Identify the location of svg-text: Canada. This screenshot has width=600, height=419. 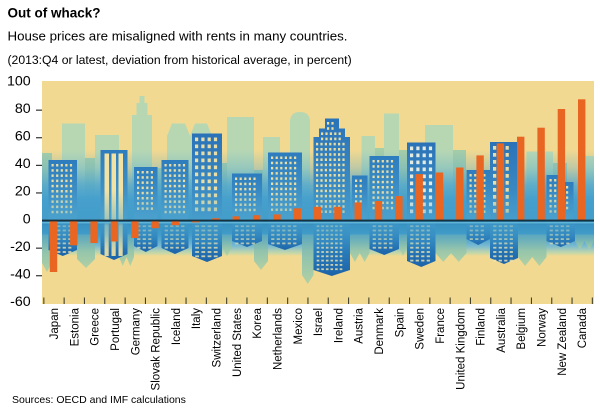
(583, 327).